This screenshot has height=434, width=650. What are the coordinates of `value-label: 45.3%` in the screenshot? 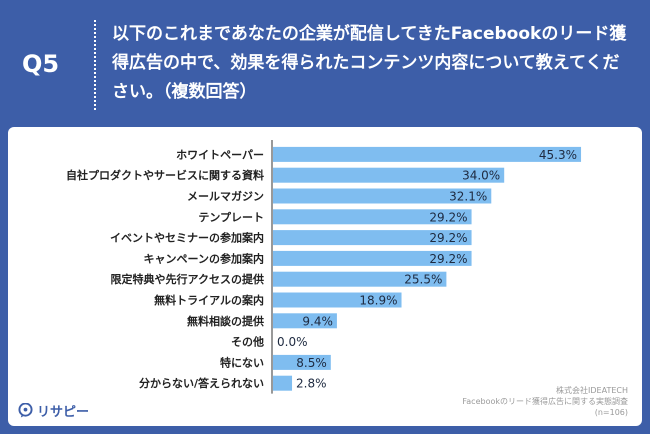 It's located at (558, 155).